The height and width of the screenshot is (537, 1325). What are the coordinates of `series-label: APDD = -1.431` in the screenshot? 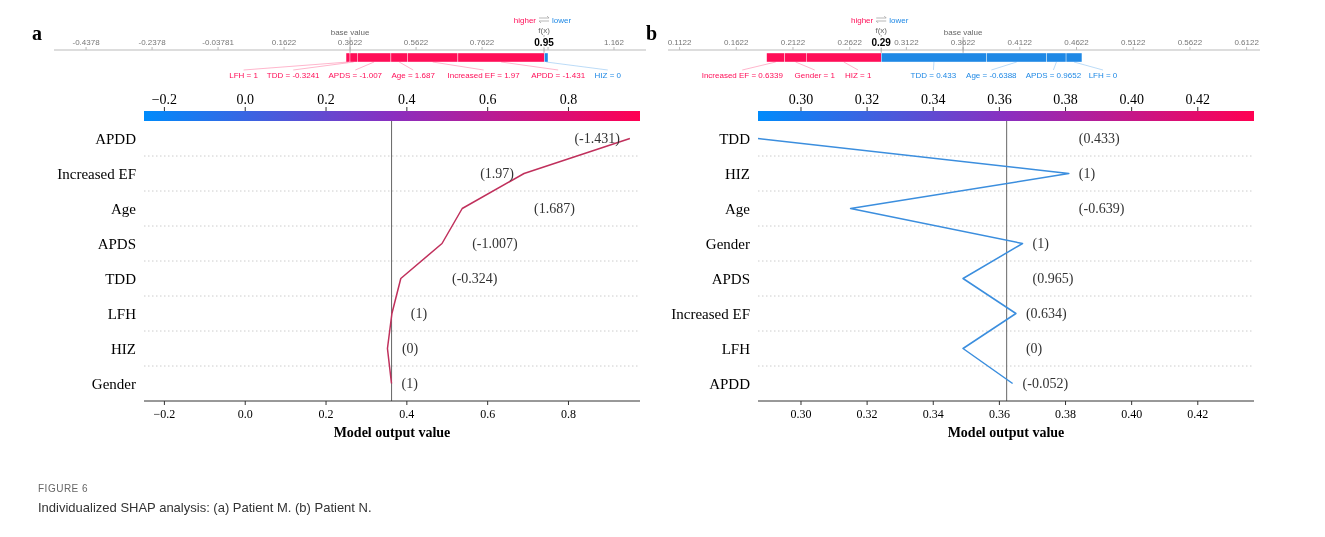 It's located at (558, 75).